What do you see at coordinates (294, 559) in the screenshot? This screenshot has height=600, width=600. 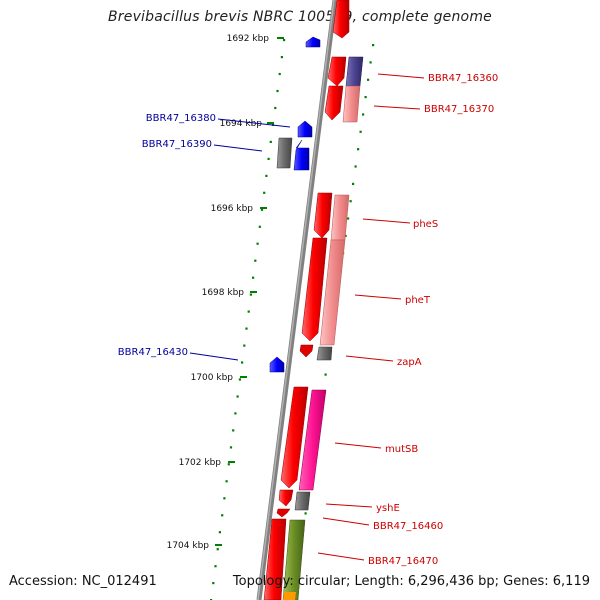 I see `gene-bbr47-16470-product` at bounding box center [294, 559].